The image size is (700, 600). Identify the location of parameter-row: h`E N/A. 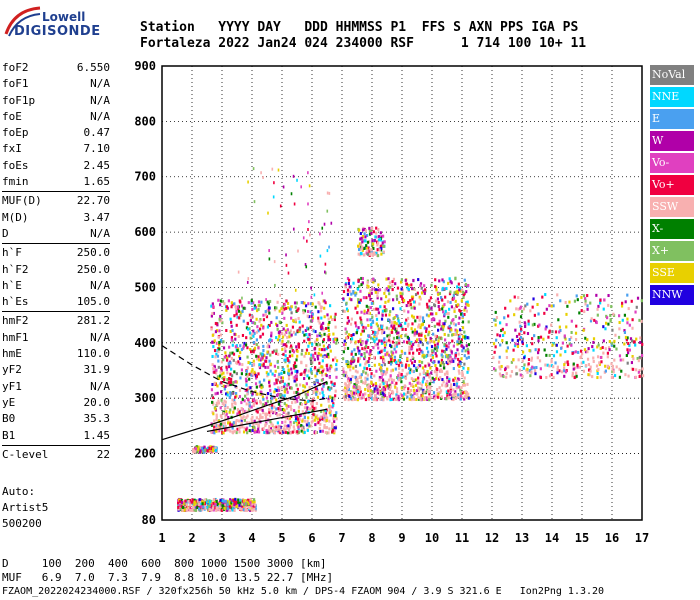
(56, 286).